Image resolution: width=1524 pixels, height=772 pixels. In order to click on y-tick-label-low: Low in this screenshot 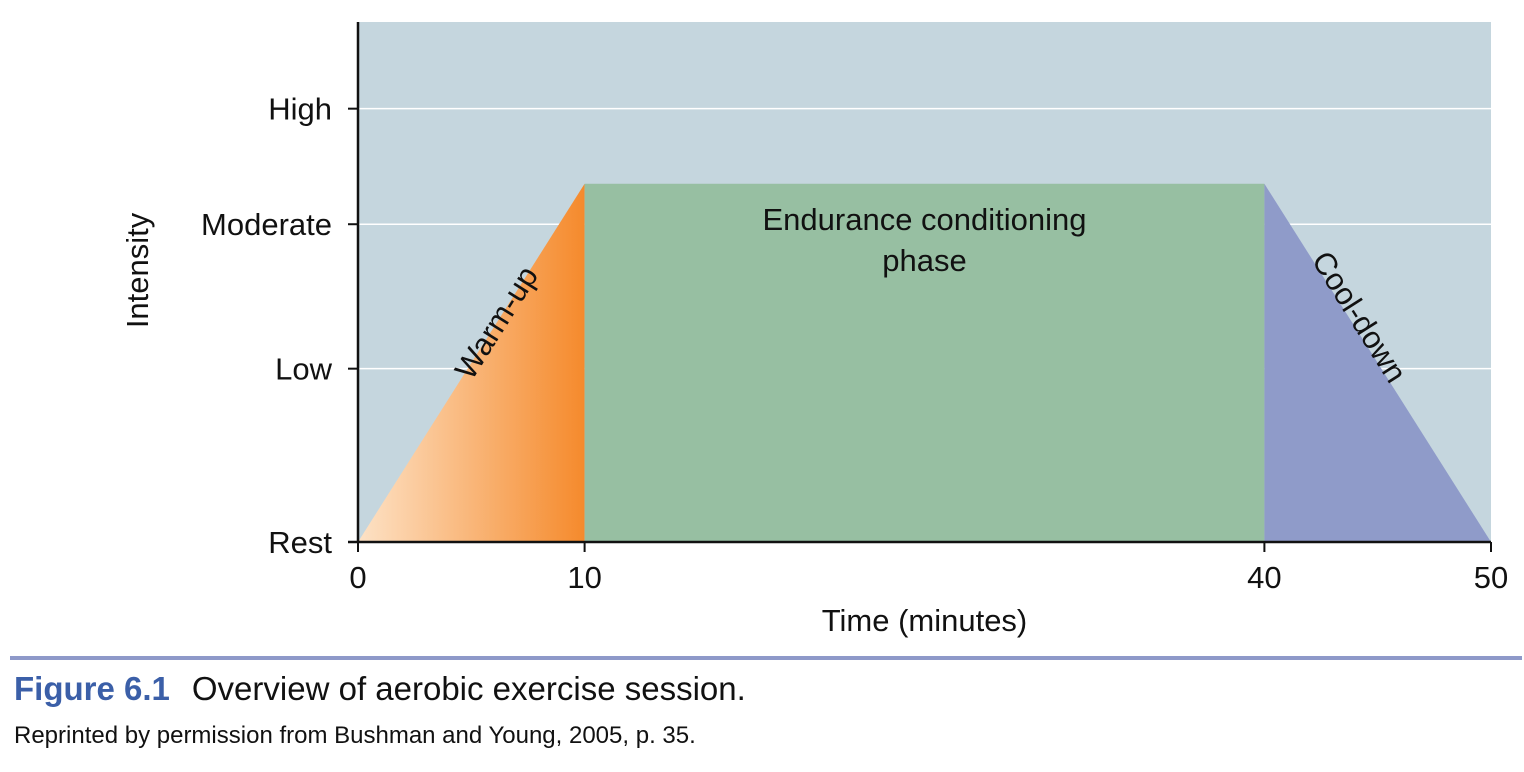, I will do `click(303, 369)`.